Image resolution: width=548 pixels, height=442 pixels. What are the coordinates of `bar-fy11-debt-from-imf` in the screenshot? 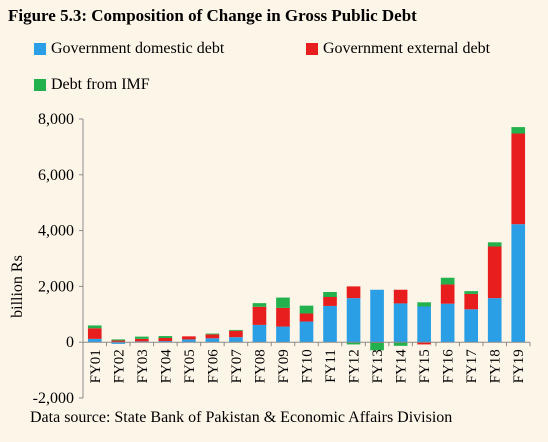 It's located at (330, 294).